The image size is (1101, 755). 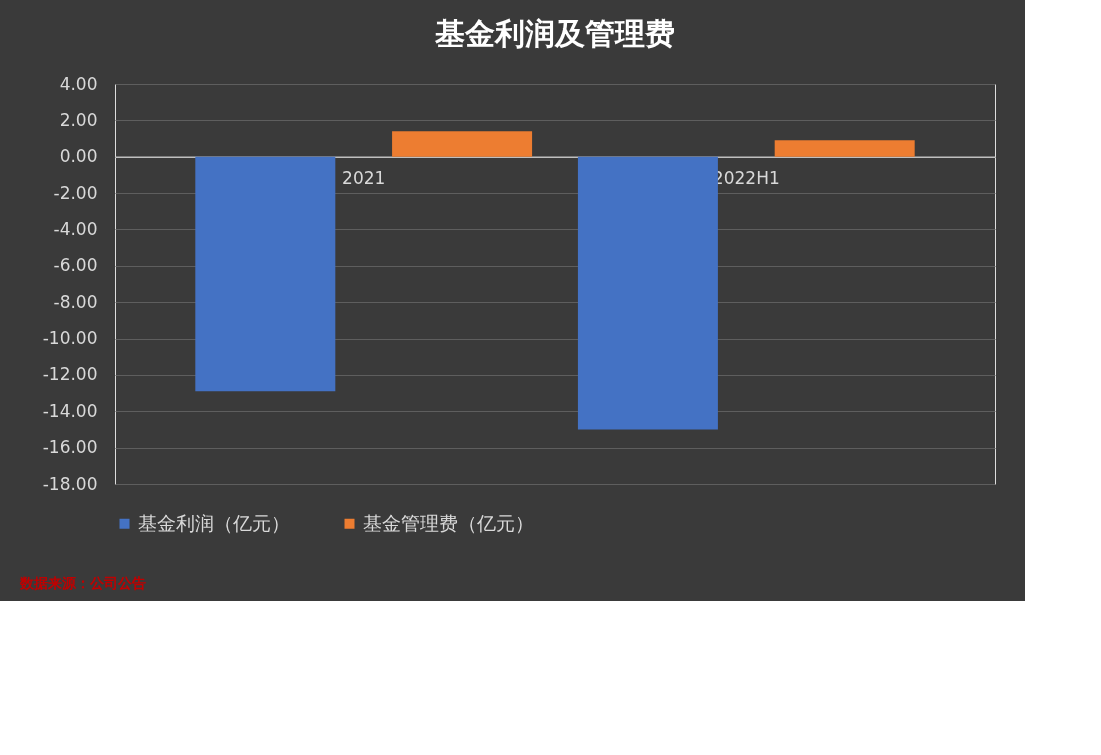 I want to click on y-tick-label: 2.00, so click(x=78, y=119).